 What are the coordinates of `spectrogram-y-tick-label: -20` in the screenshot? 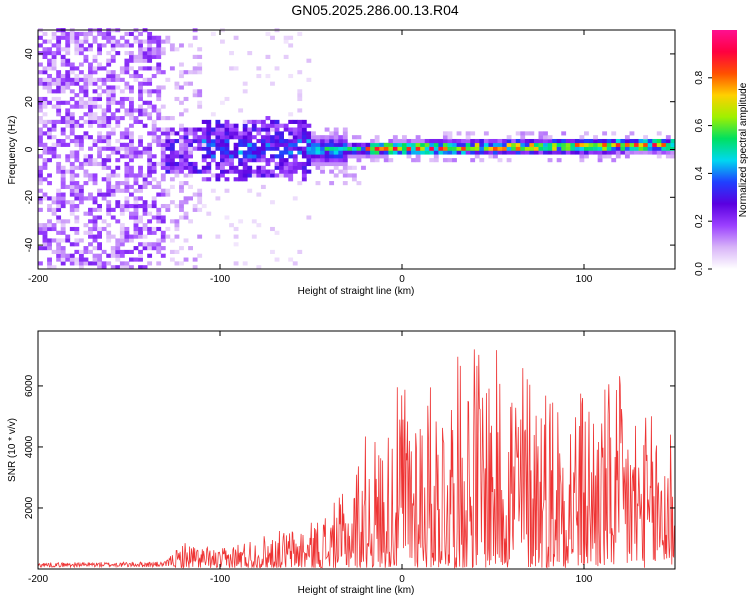 It's located at (29, 197).